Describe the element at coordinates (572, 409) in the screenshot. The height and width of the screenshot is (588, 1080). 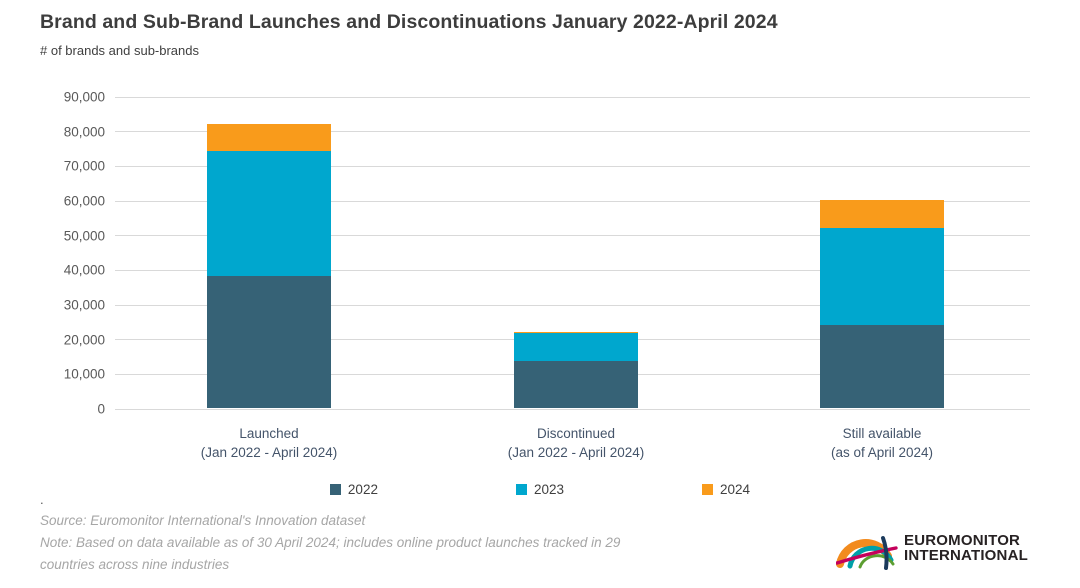
I see `x-axis-line` at that location.